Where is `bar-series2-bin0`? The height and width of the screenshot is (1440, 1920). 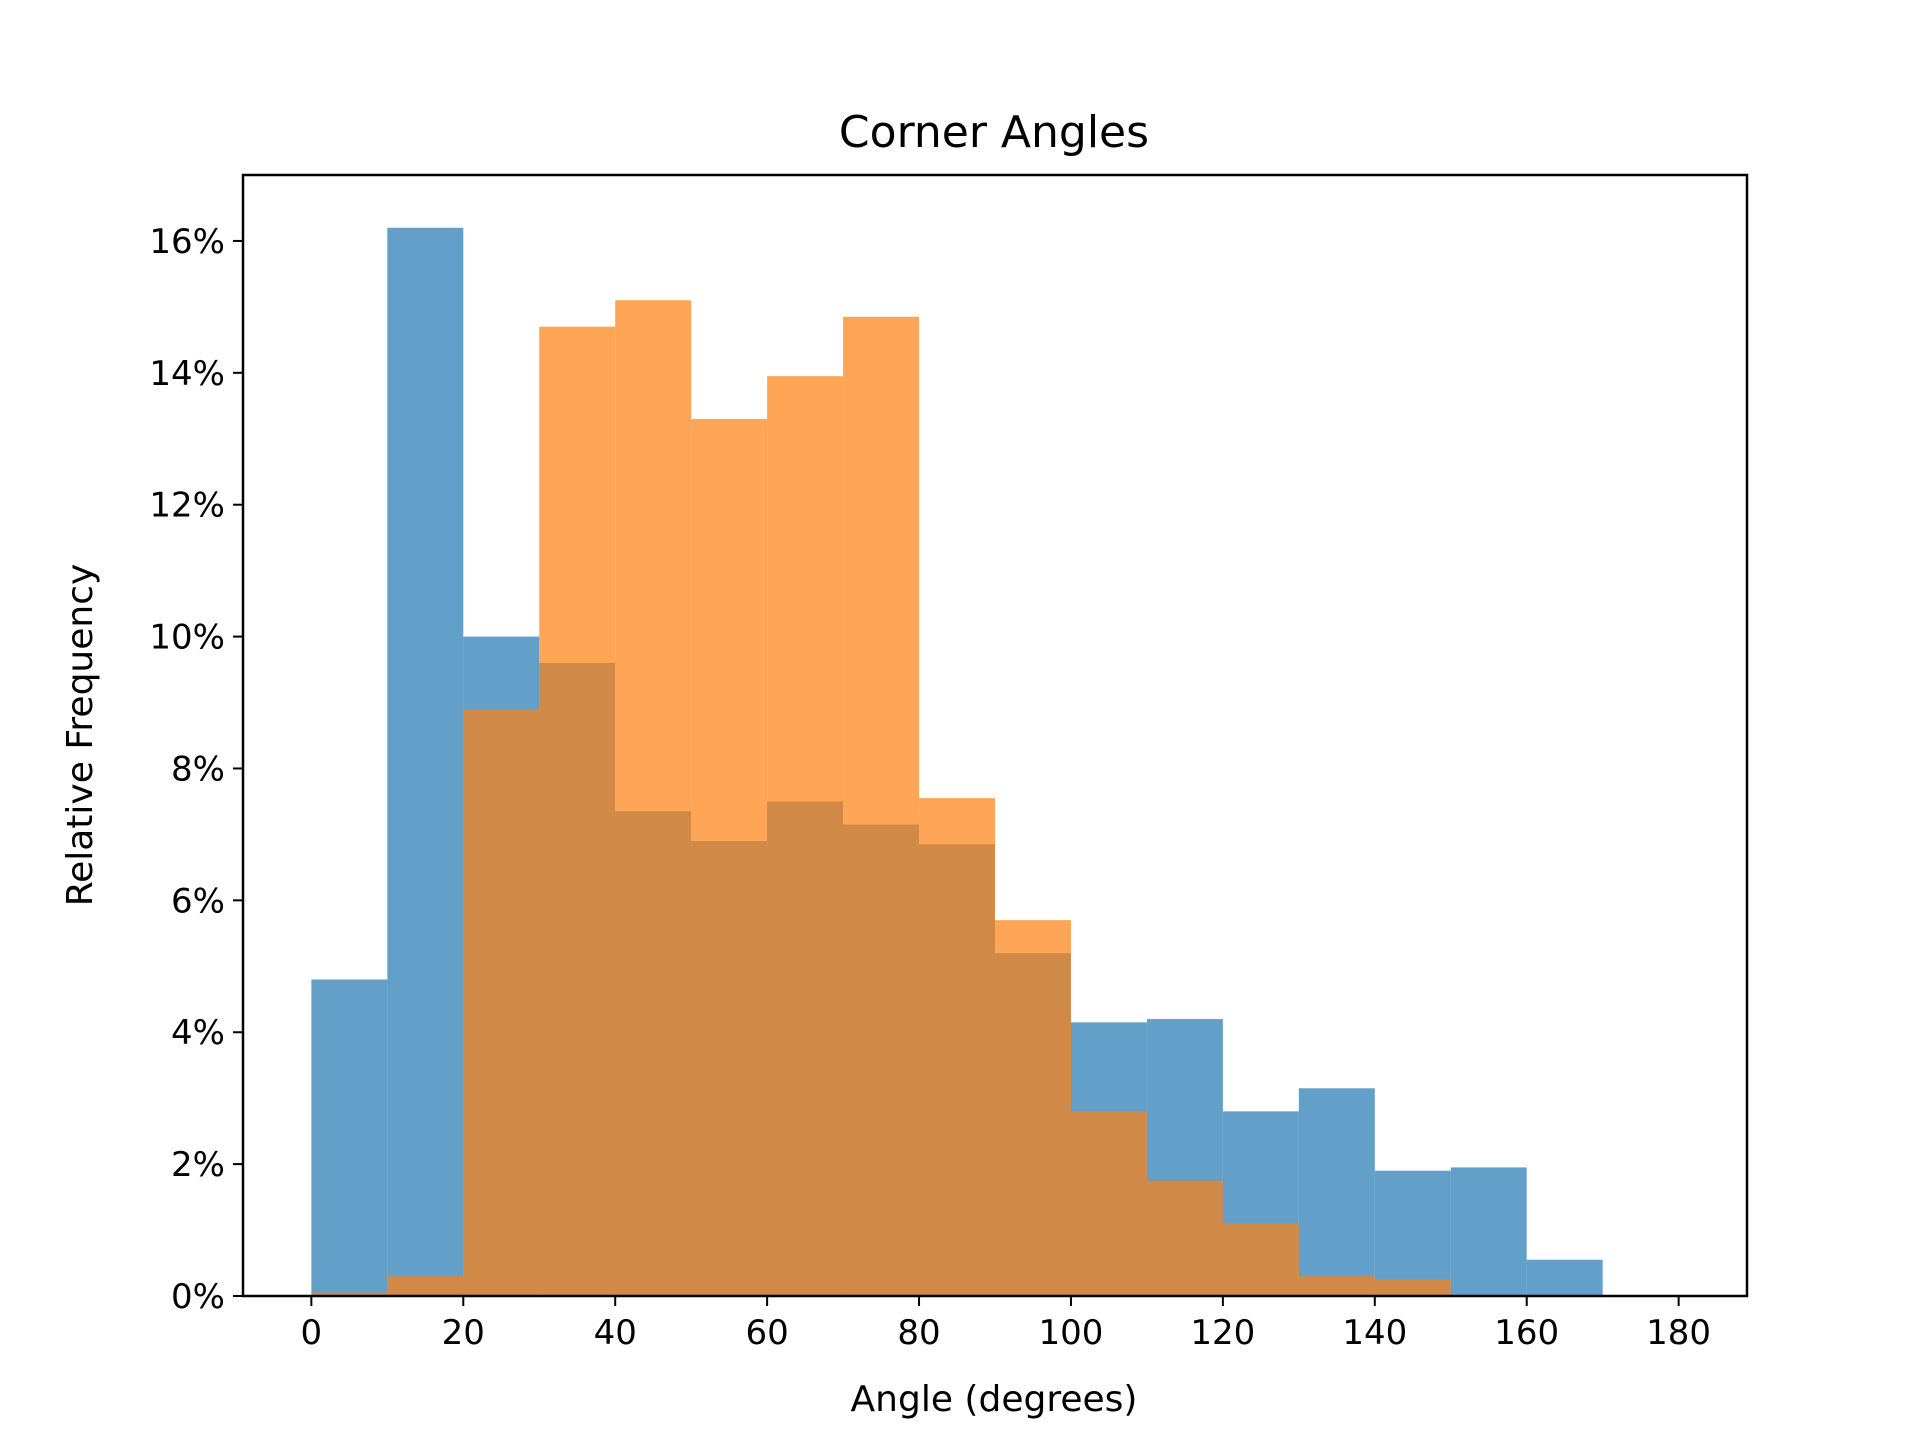
bar-series2-bin0 is located at coordinates (349, 1294).